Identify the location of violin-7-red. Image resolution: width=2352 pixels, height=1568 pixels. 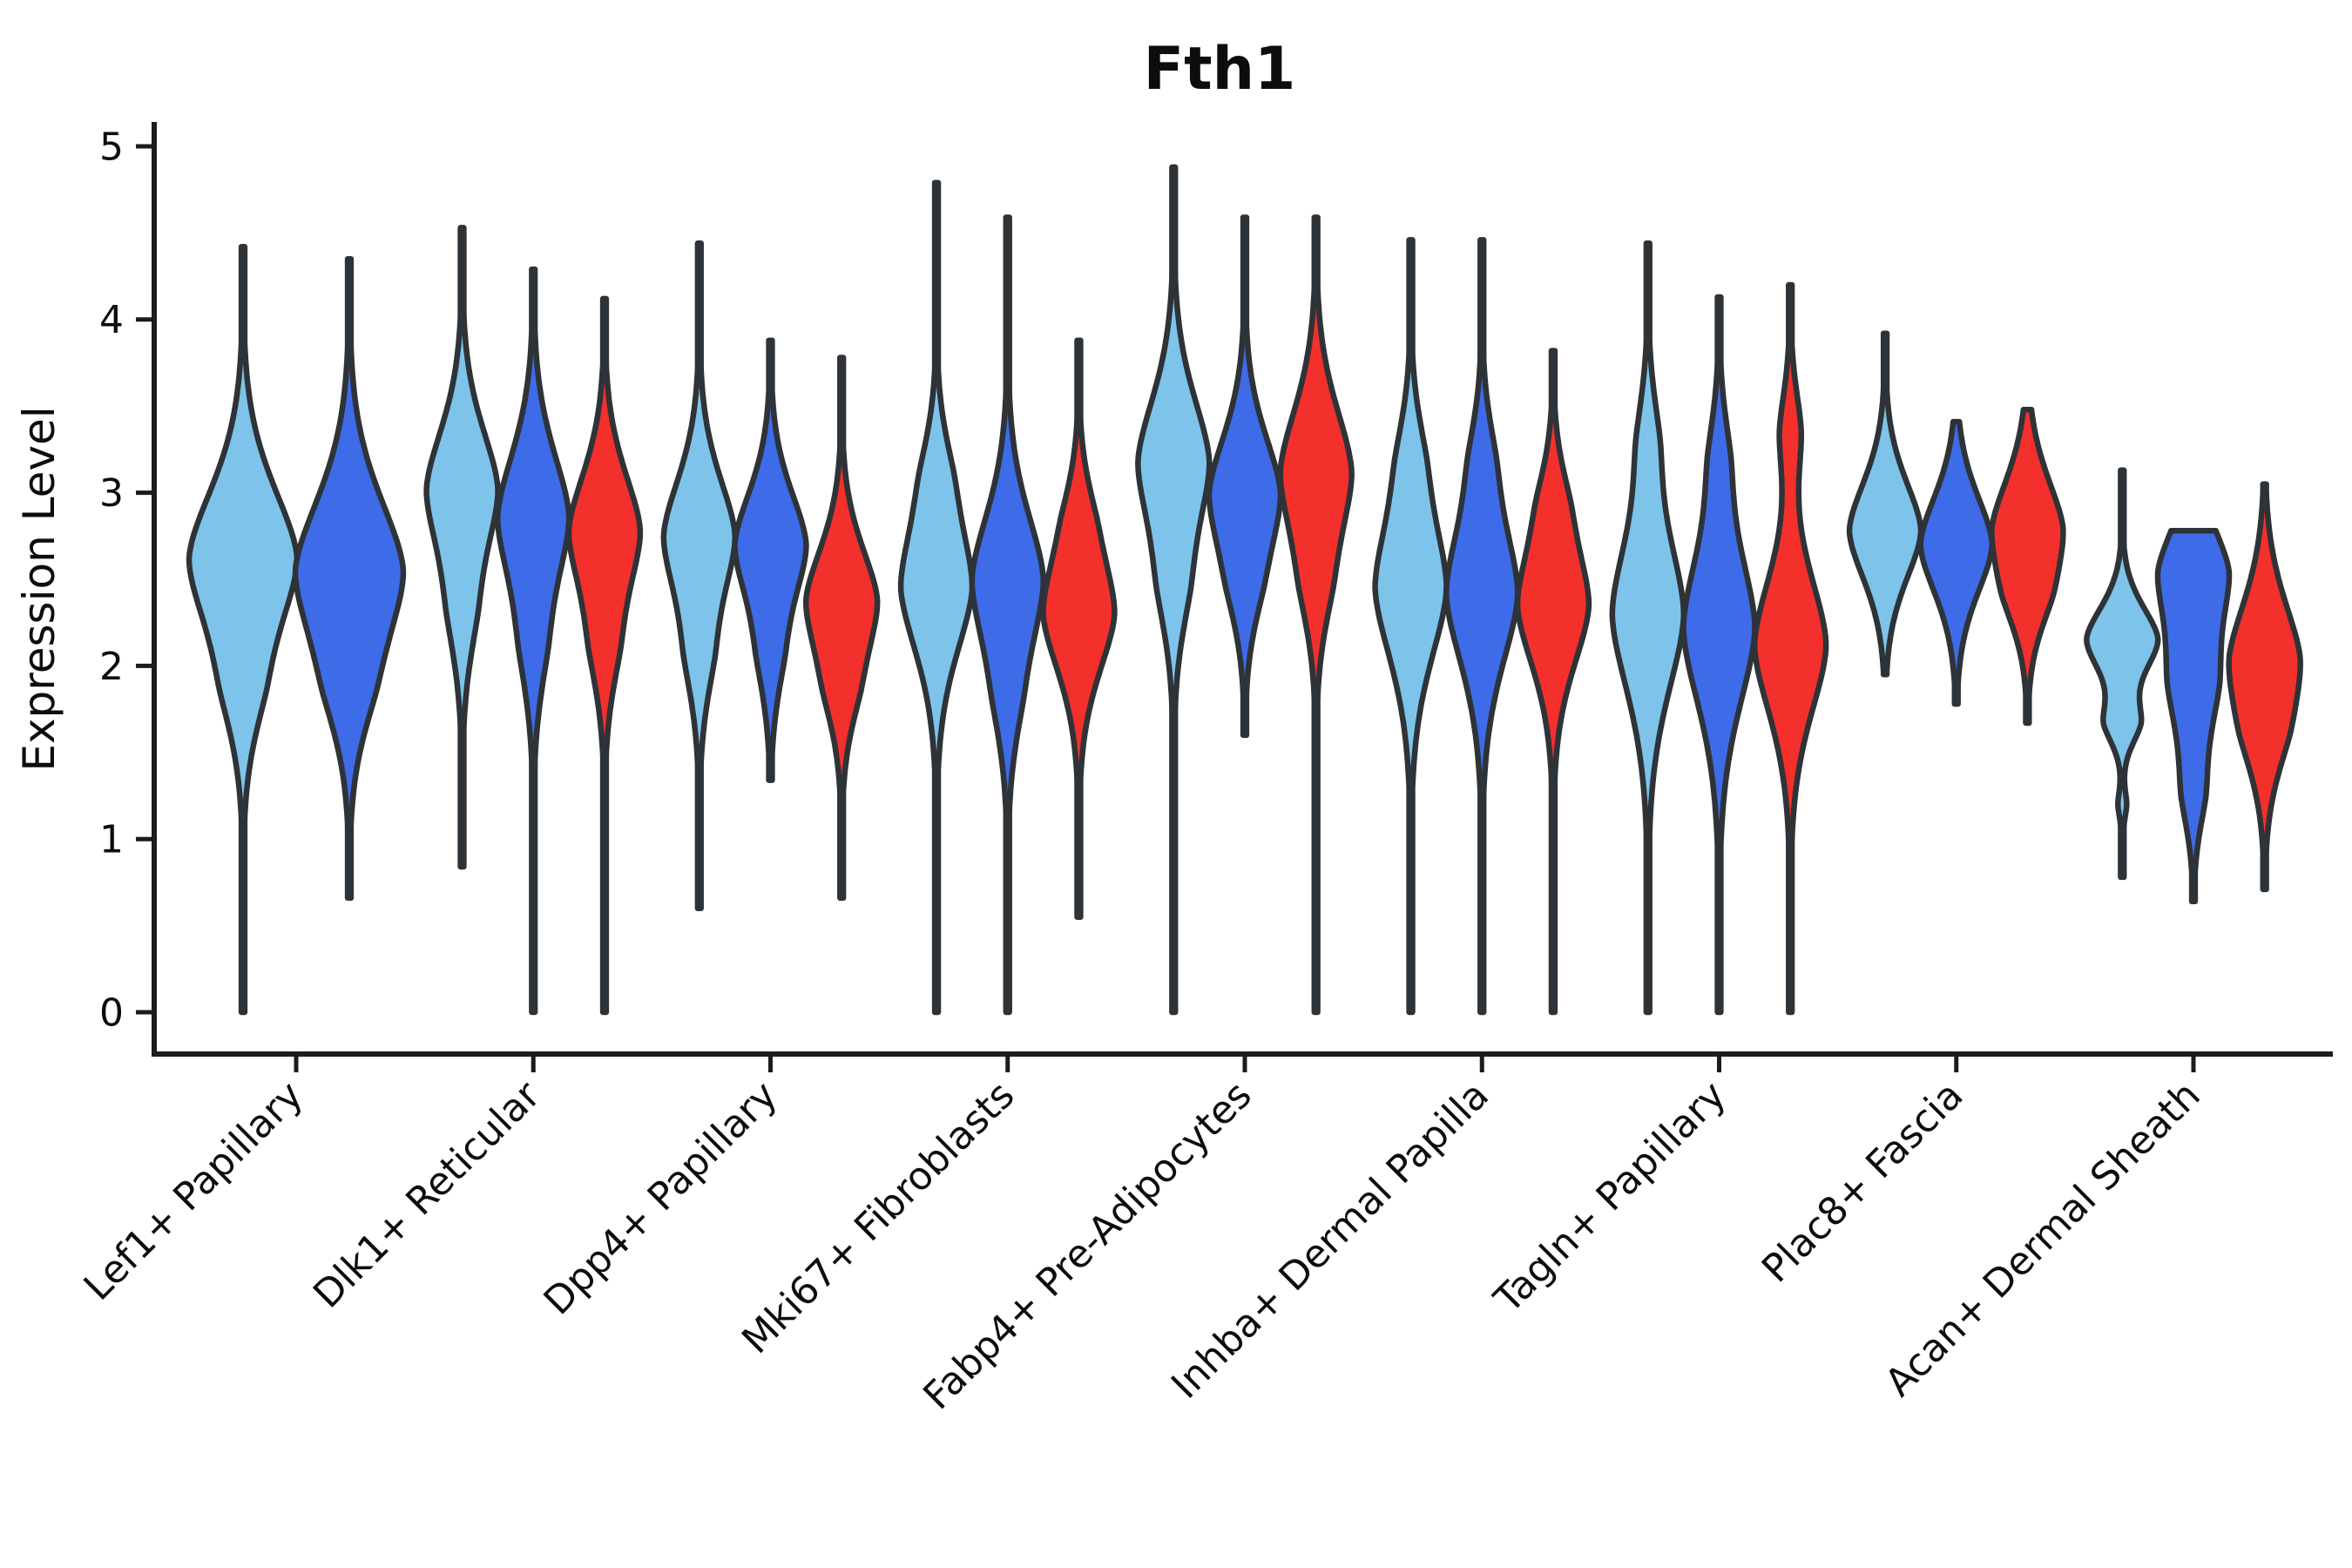
(2028, 566).